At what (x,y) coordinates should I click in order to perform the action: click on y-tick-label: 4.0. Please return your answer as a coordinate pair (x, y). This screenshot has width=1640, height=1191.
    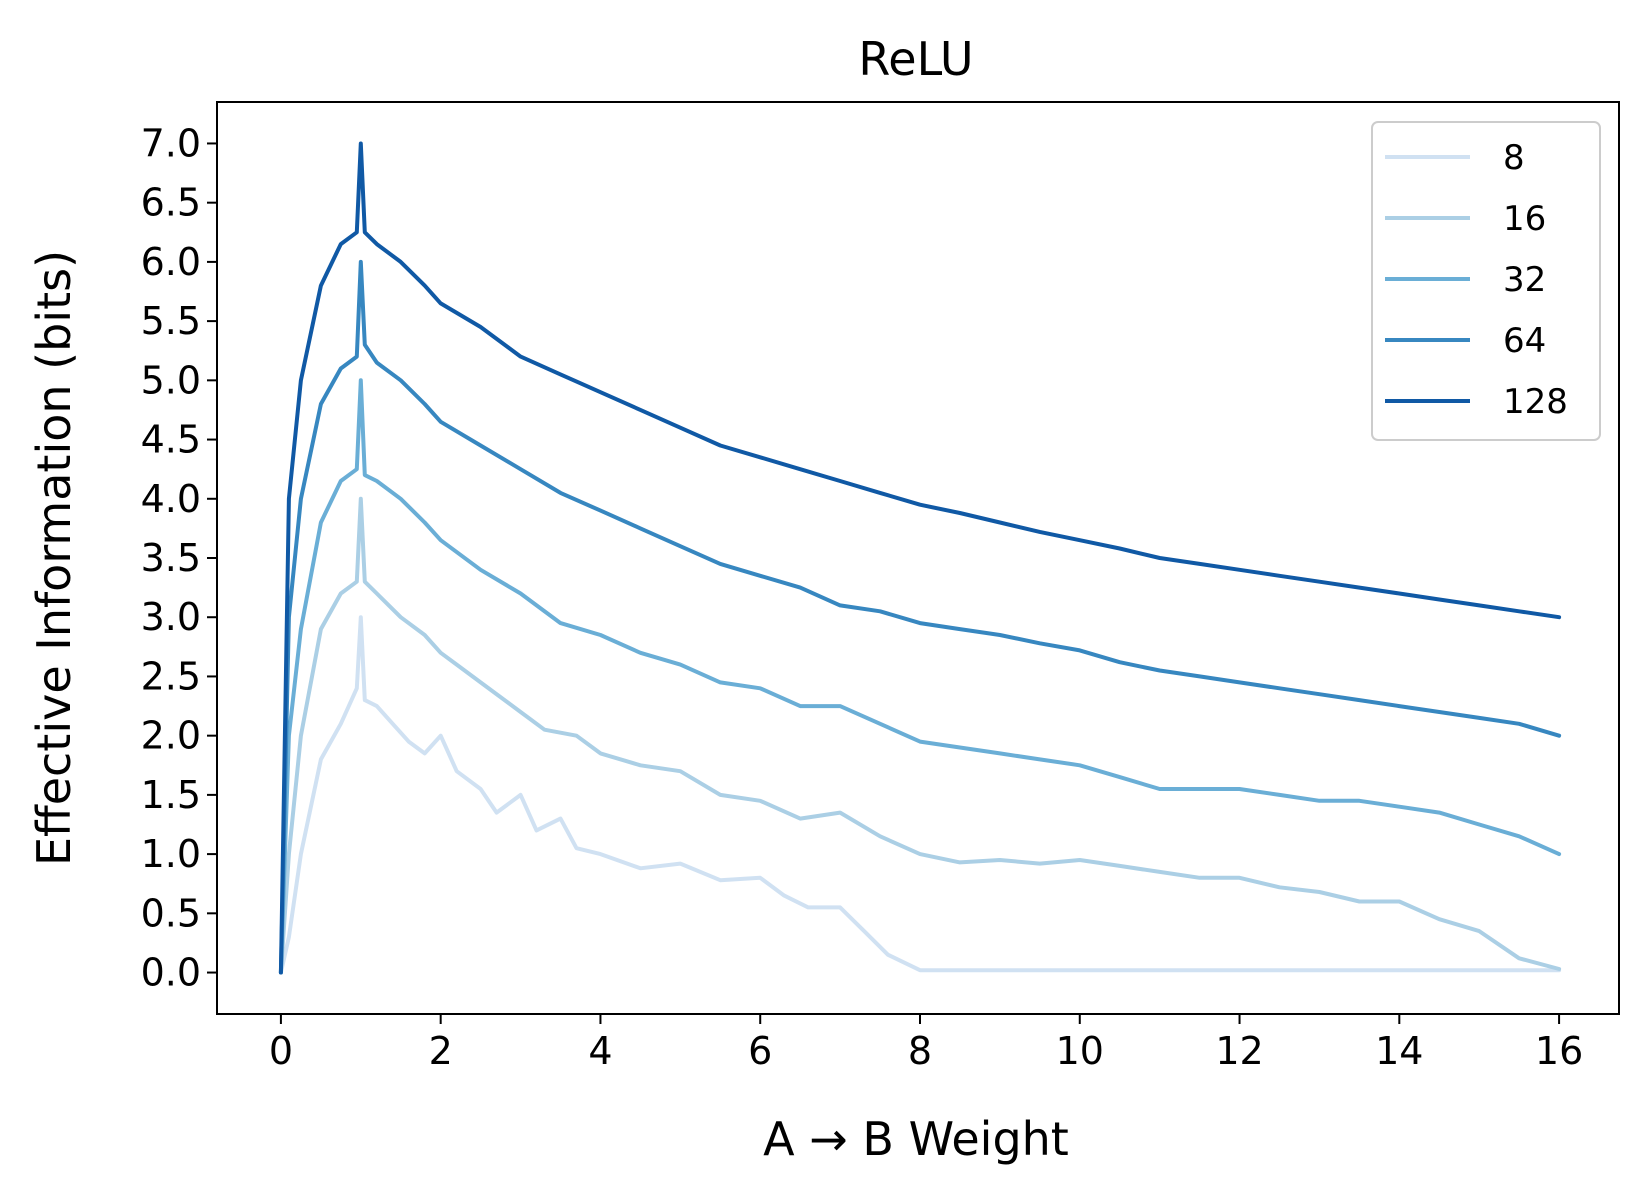
    Looking at the image, I should click on (171, 499).